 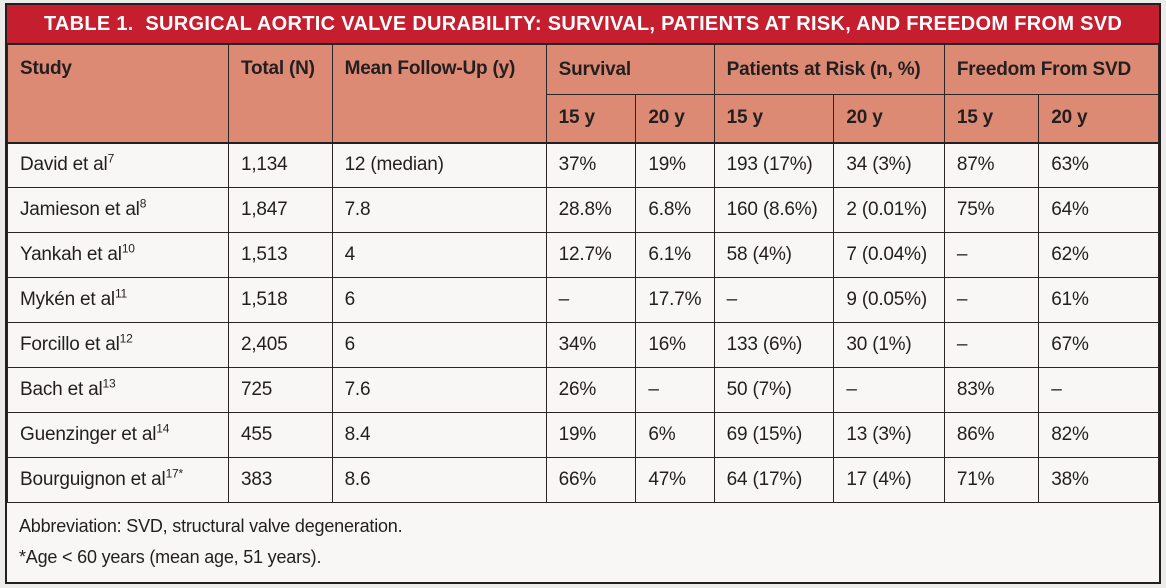 I want to click on study-ref: 14, so click(x=163, y=428).